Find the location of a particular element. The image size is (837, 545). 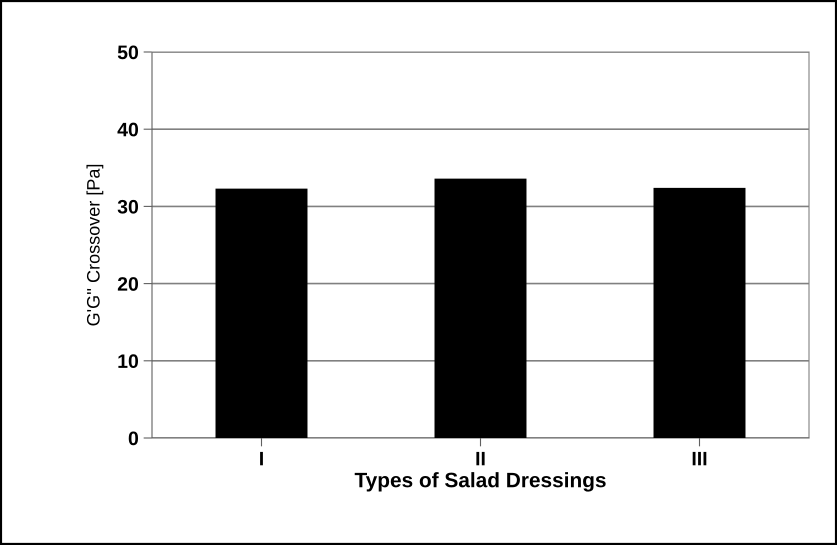

y-tick-label: 50 is located at coordinates (128, 52).